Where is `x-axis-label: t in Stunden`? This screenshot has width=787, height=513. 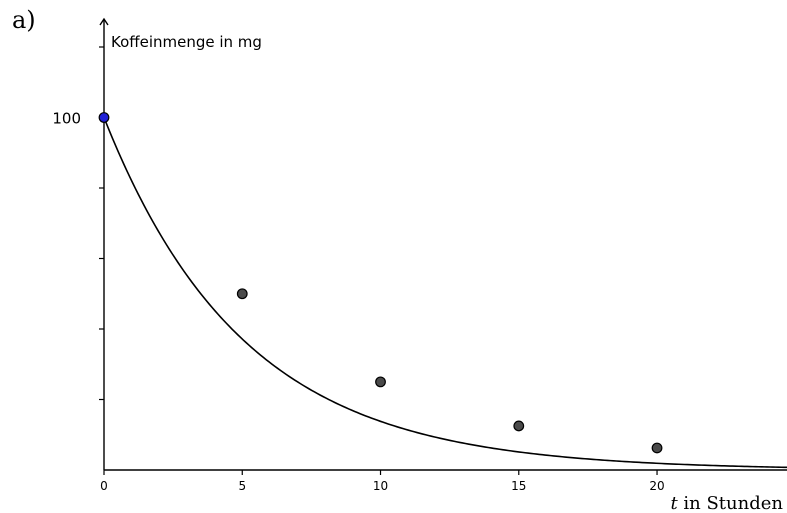
x-axis-label: t in Stunden is located at coordinates (726, 503).